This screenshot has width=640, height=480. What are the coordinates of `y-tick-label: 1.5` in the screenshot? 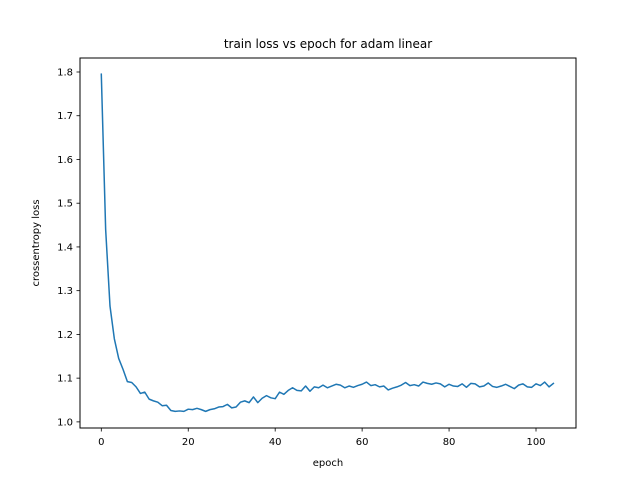 It's located at (65, 204).